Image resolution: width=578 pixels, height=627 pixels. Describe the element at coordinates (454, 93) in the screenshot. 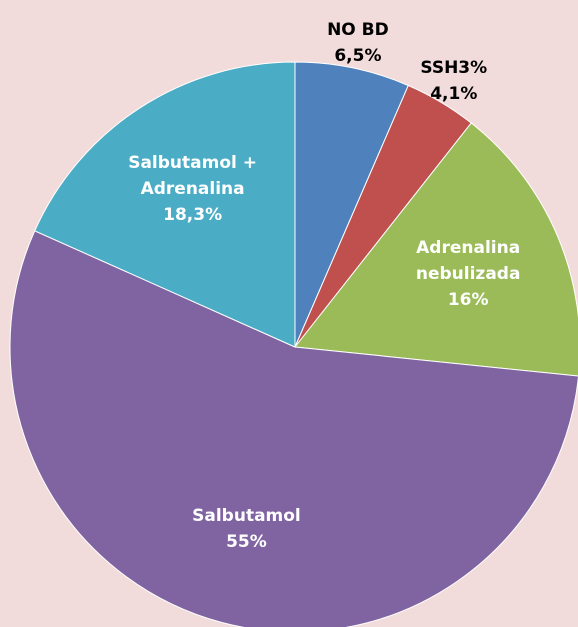

I see `value-label: 4,1%` at that location.